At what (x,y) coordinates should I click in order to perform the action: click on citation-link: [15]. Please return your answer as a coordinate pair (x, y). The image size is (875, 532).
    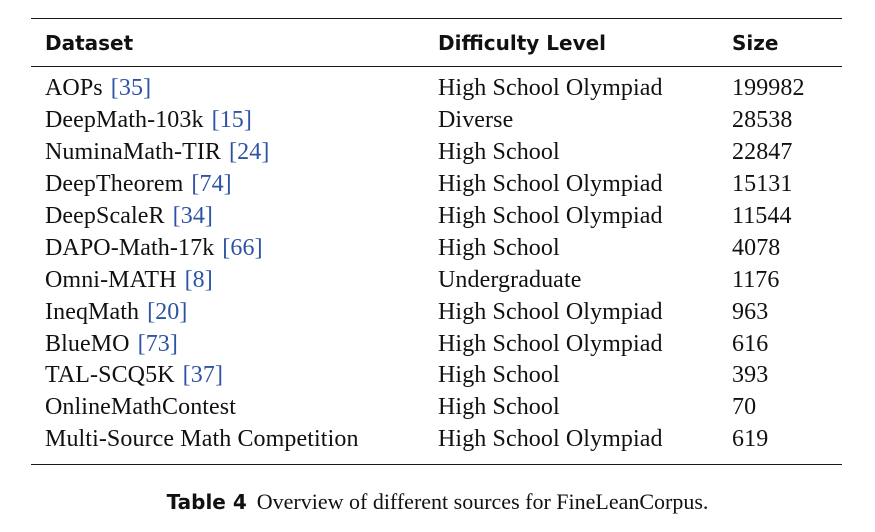
    Looking at the image, I should click on (231, 120).